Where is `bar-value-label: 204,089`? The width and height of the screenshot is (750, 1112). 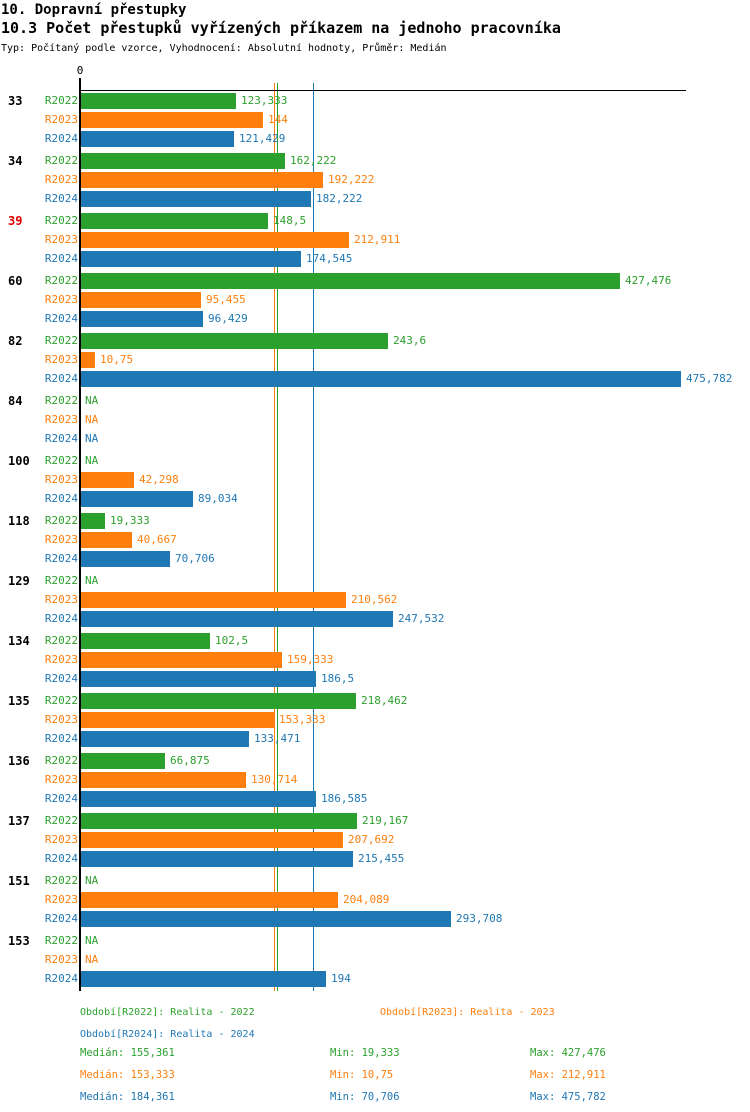
bar-value-label: 204,089 is located at coordinates (366, 899).